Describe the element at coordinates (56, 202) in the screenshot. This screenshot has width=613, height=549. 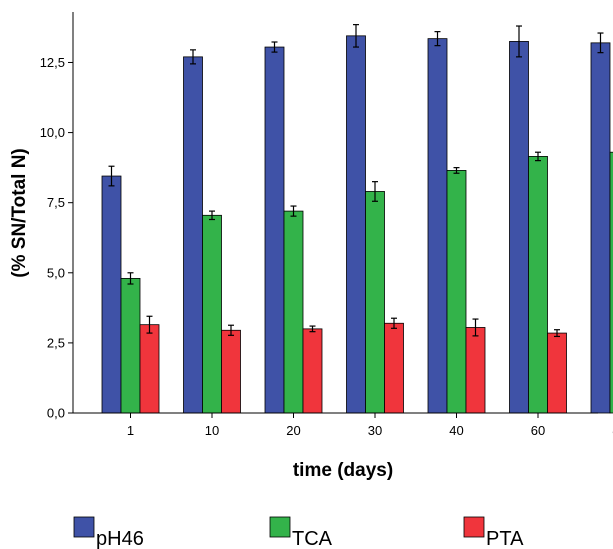
I see `y-tick-label: 7,5` at that location.